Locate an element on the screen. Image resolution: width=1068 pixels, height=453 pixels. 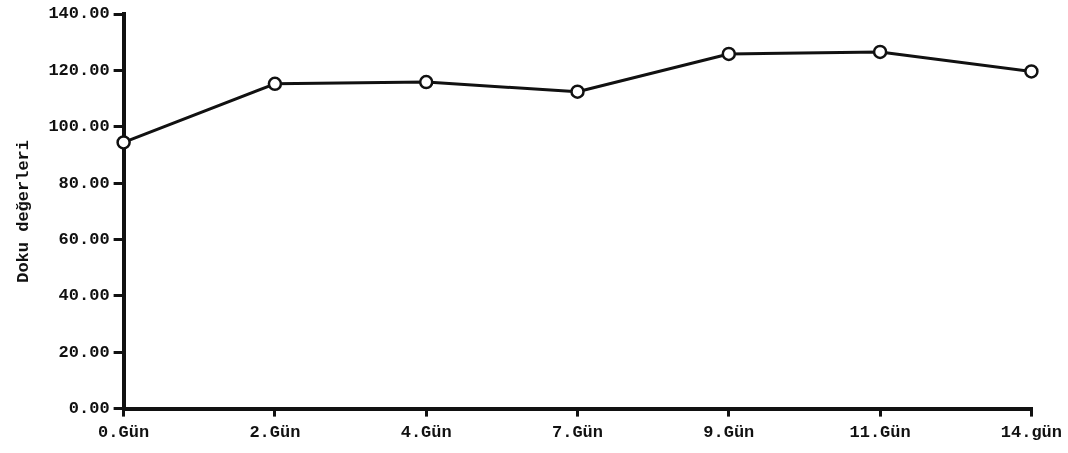
y-tick-label: 100.00 is located at coordinates (79, 127).